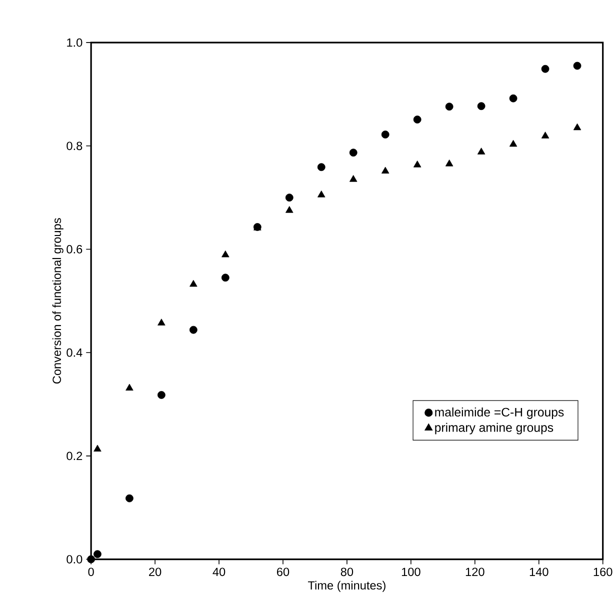 The height and width of the screenshot is (595, 616). Describe the element at coordinates (58, 301) in the screenshot. I see `y-axis-title: Conversion of functional groups` at that location.